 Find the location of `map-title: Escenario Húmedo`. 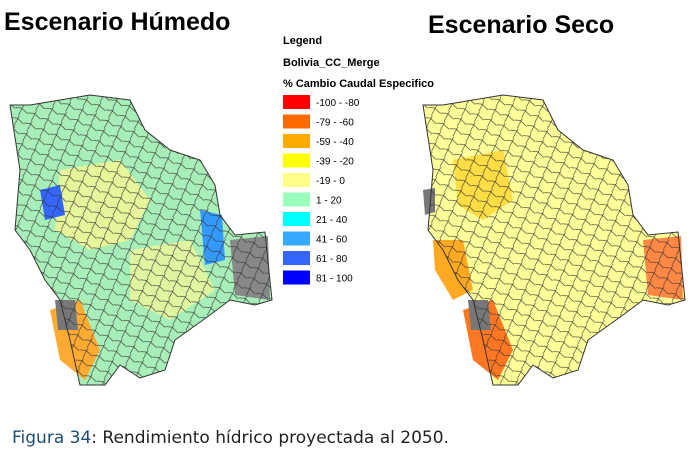

map-title: Escenario Húmedo is located at coordinates (117, 22).